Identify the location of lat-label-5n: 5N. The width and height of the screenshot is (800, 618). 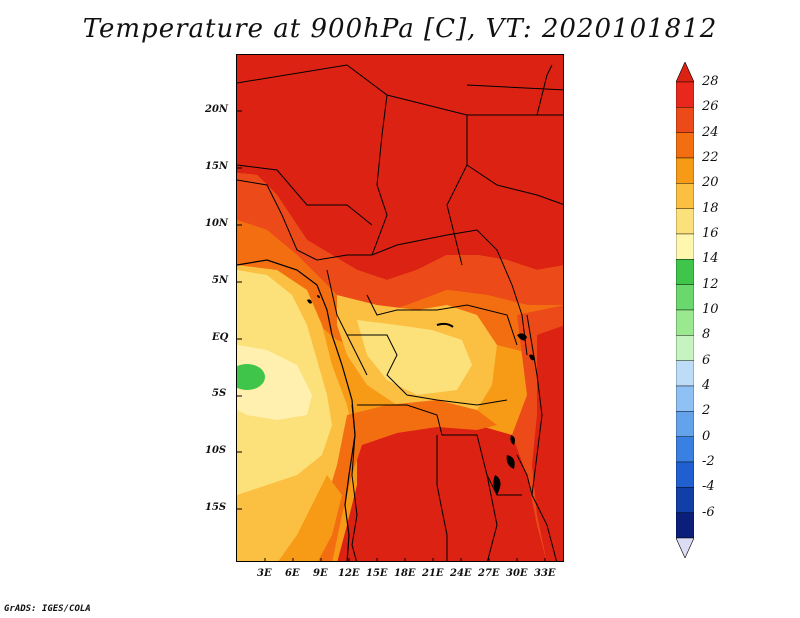
(220, 280).